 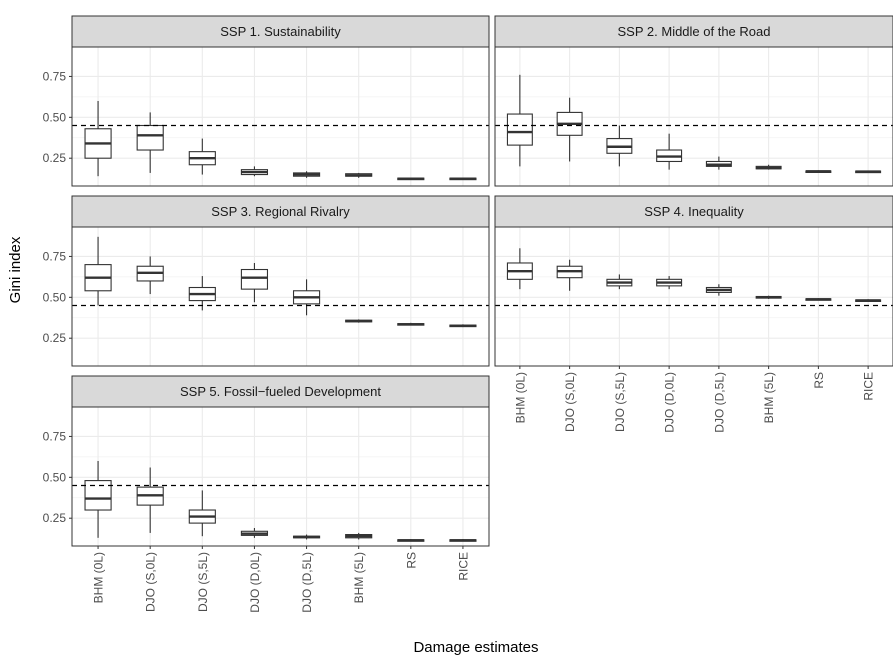 I want to click on facet-title: SSP 4. Inequality, so click(x=694, y=211).